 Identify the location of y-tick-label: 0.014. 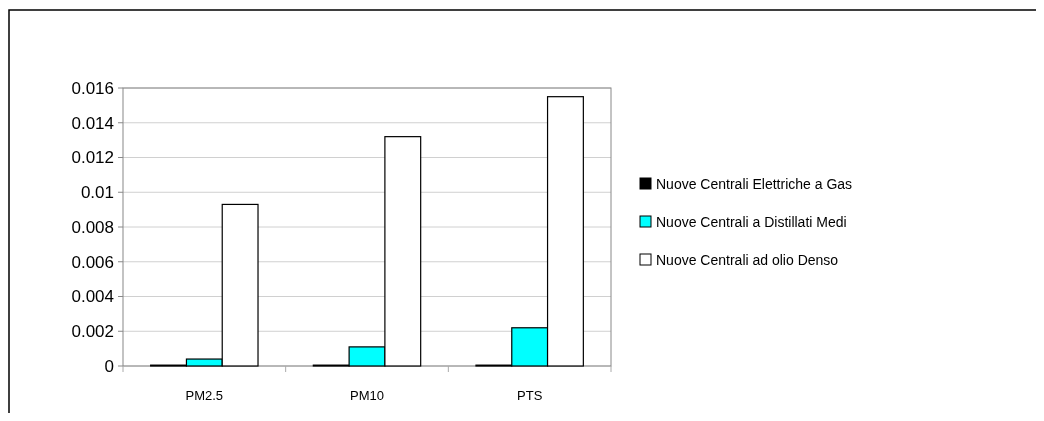
(92, 123).